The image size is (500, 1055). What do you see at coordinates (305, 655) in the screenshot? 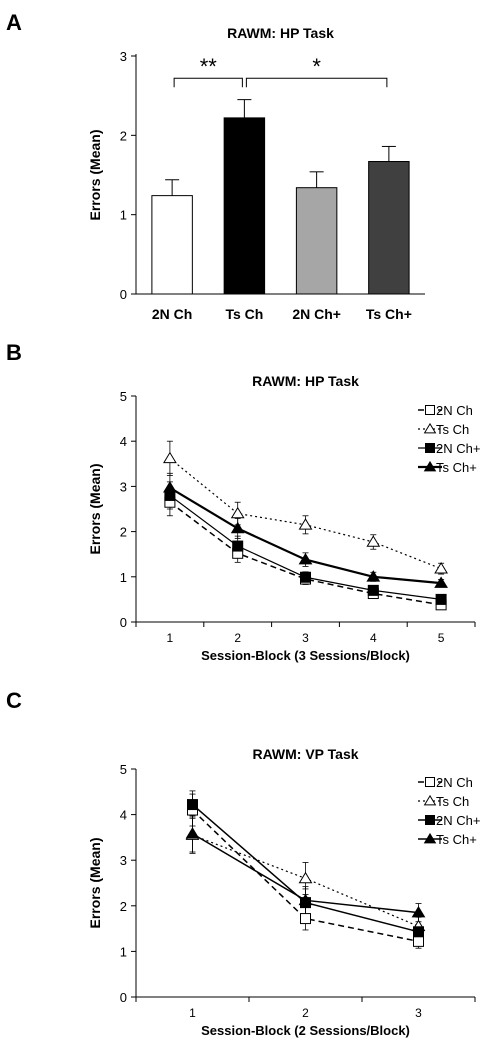
I see `x-axis-label: Session-Block (3 Sessions/Block)` at bounding box center [305, 655].